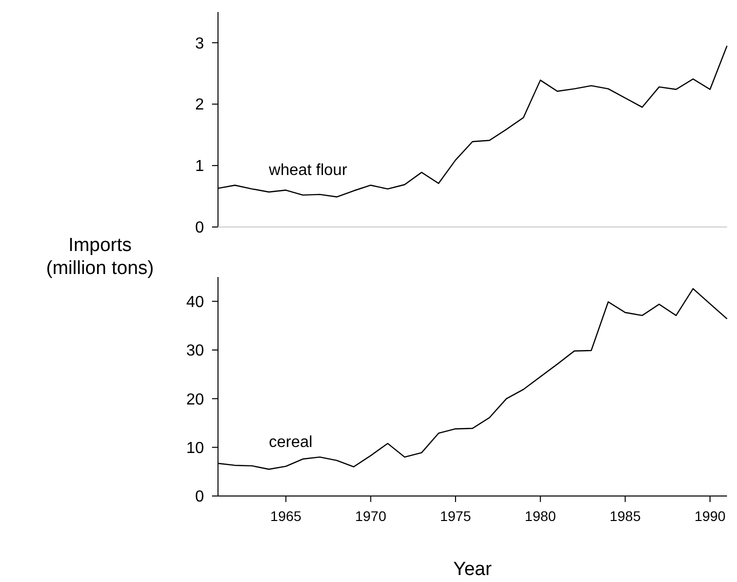 This screenshot has width=737, height=582. Describe the element at coordinates (199, 105) in the screenshot. I see `y-tick-label: 2` at that location.